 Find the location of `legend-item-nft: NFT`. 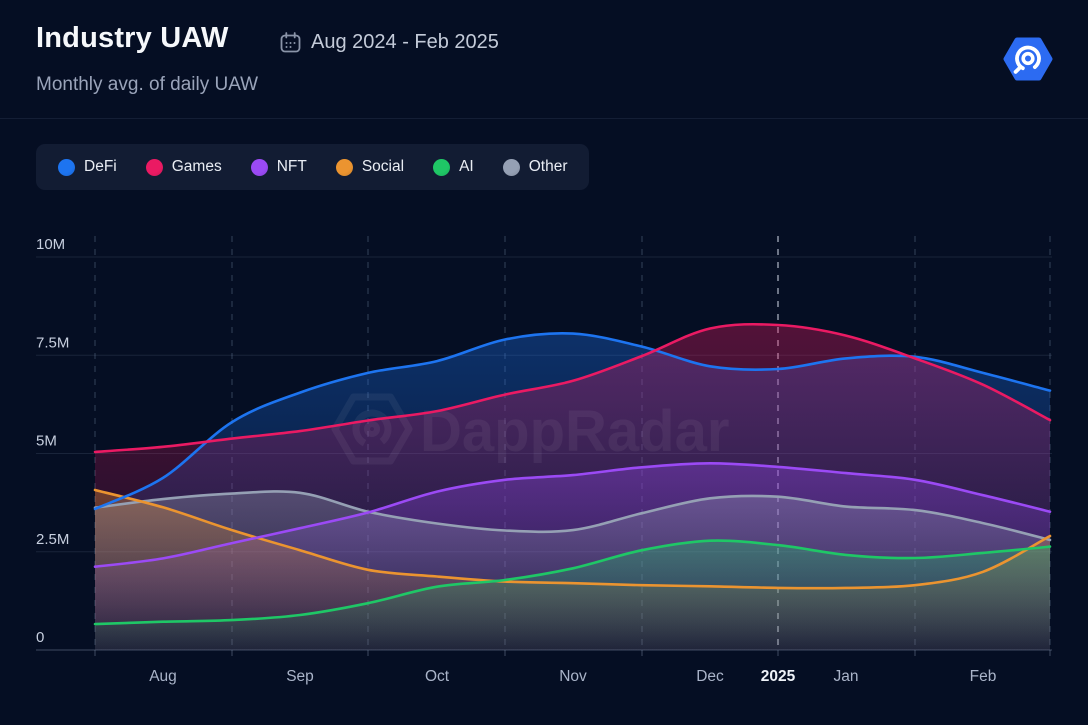

legend-item-nft: NFT is located at coordinates (278, 167).